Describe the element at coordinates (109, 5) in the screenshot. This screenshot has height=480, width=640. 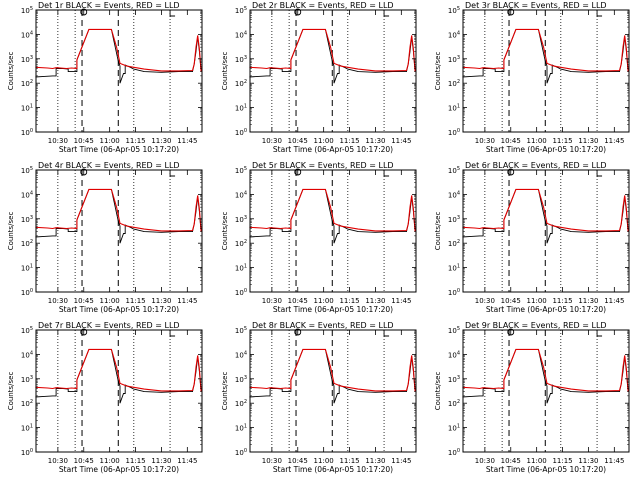
I see `panel-title: Det 1r BLACK = Events, RED = LLD` at that location.